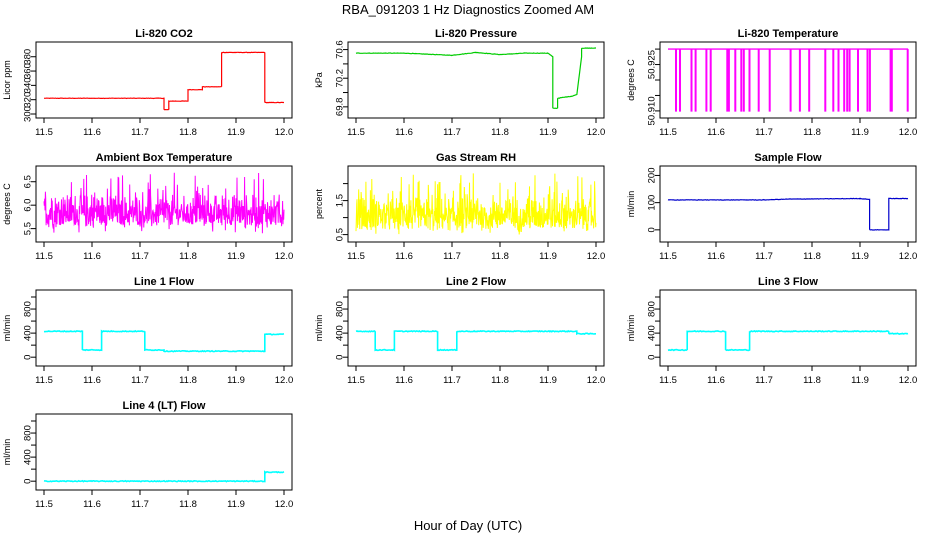 This screenshot has height=545, width=936. I want to click on y-tick-label: 70.2, so click(340, 78).